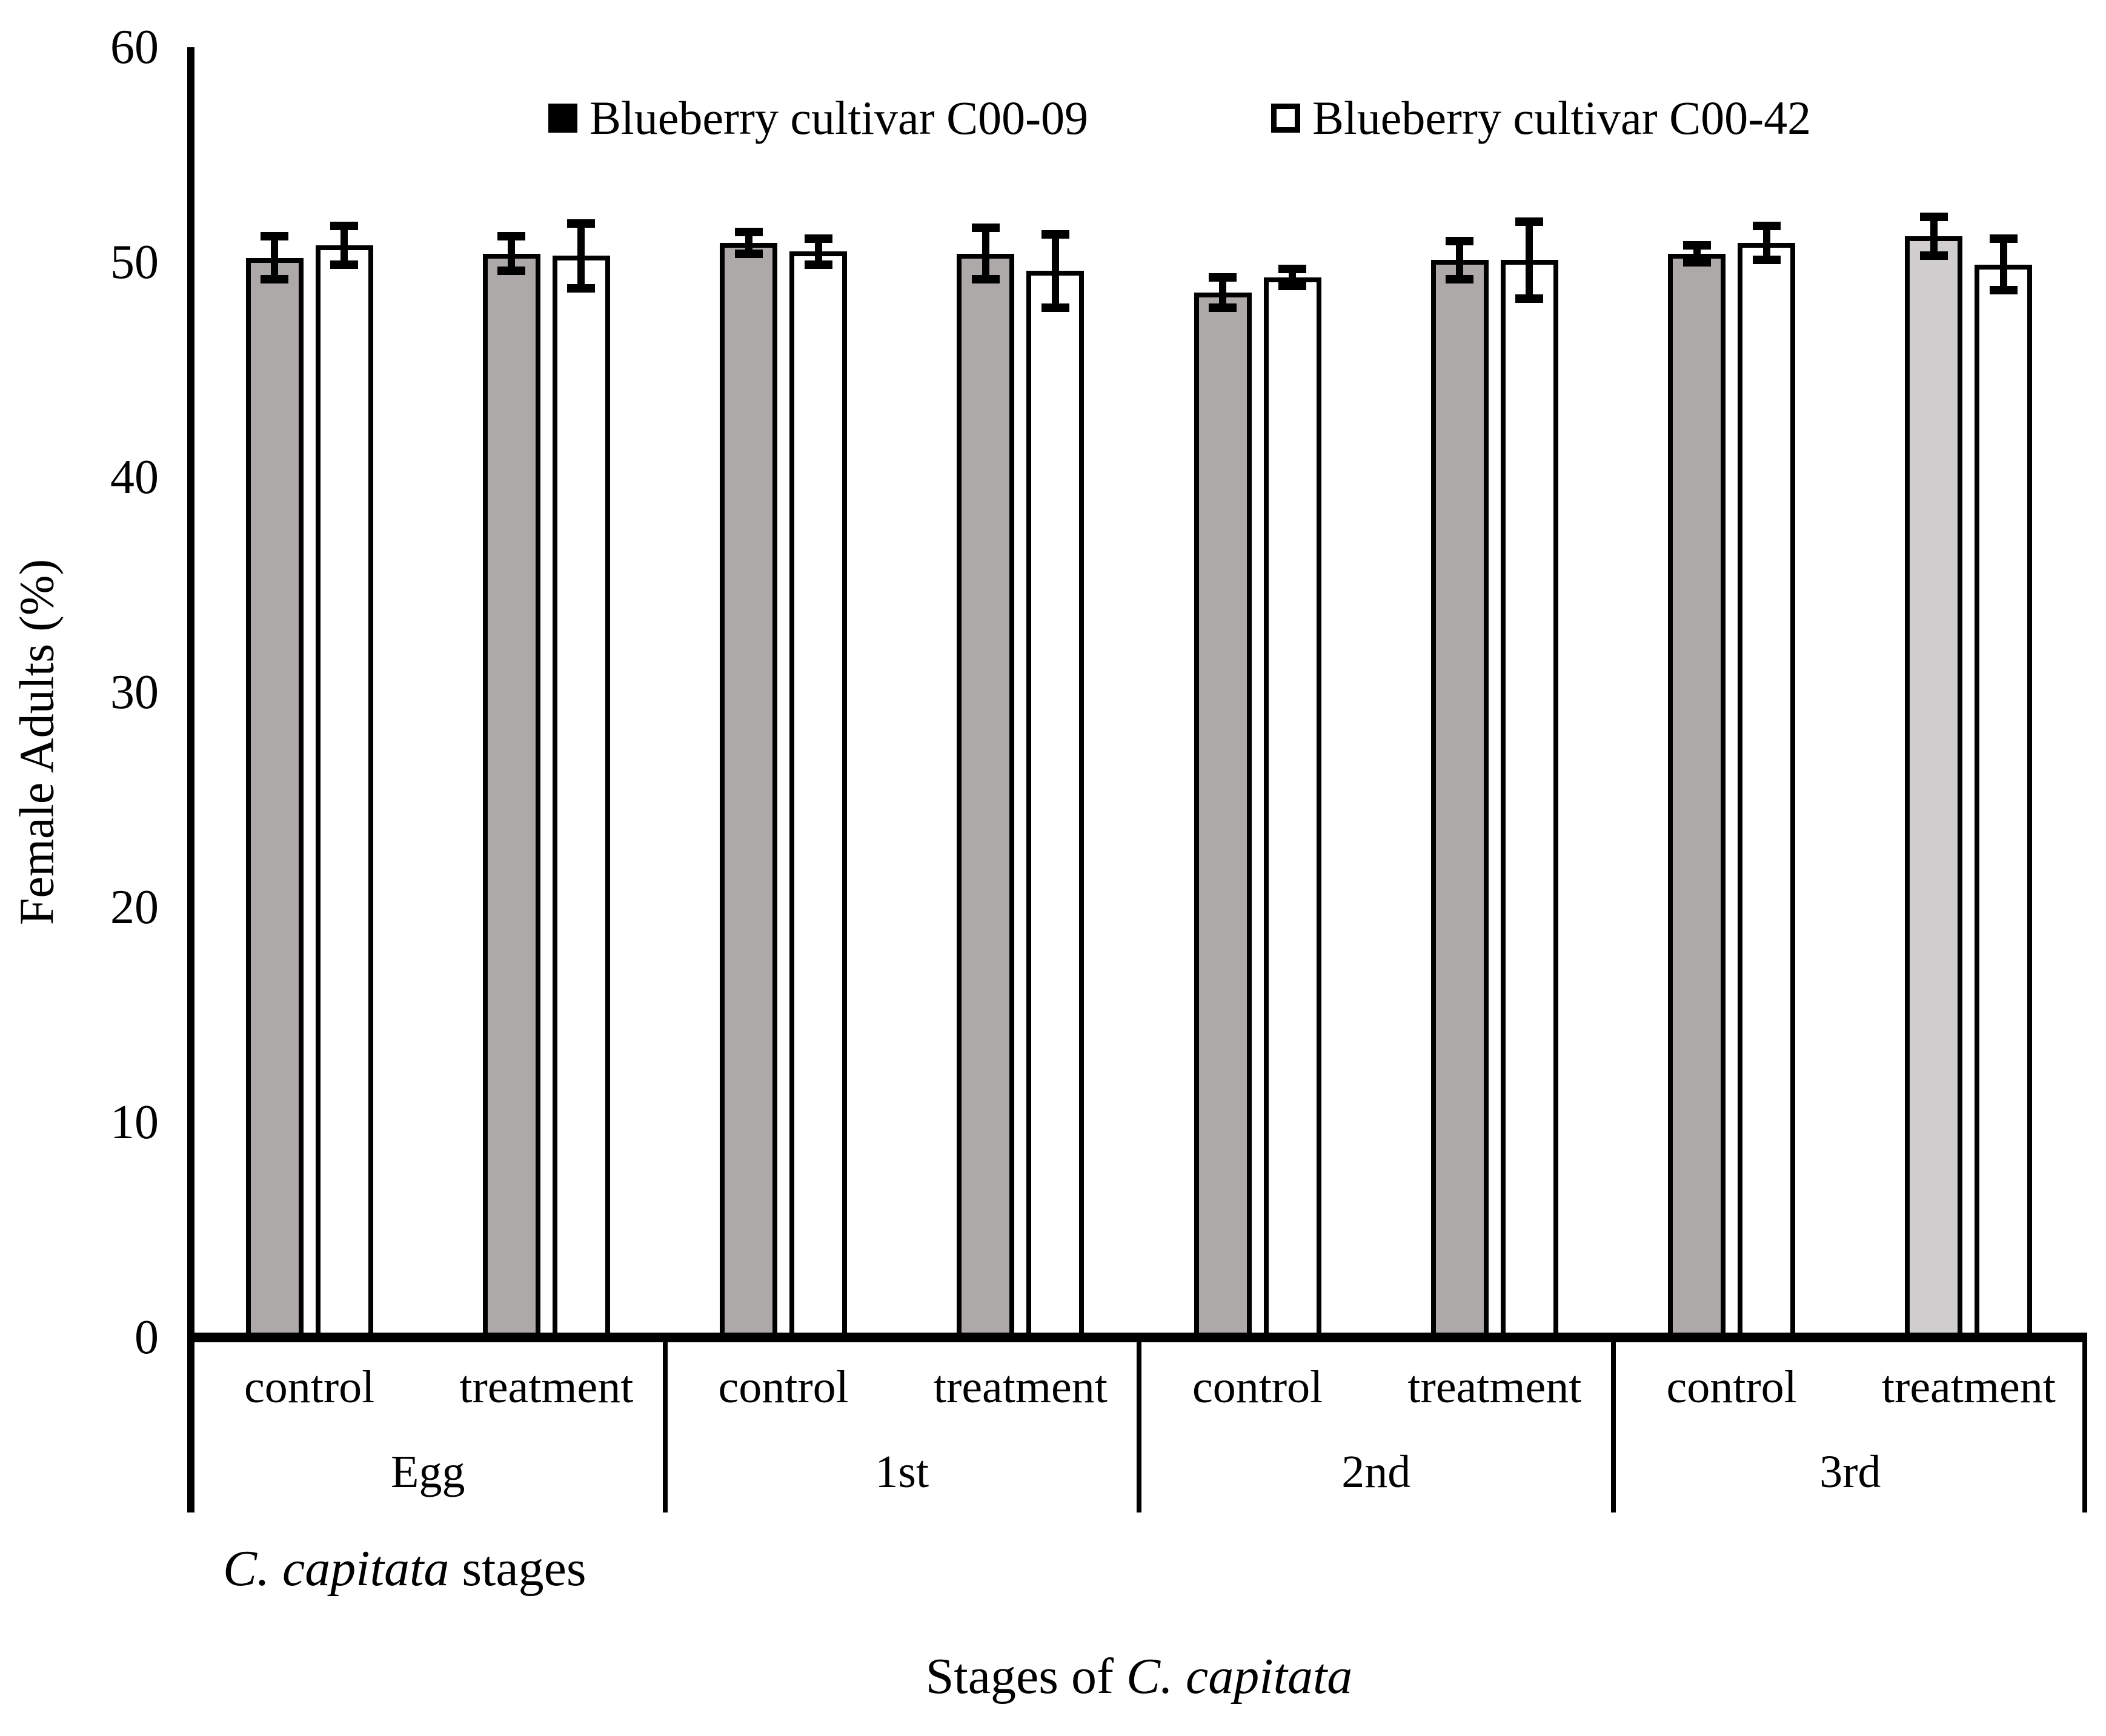 The image size is (2106, 1736). I want to click on y-tick-label: 50, so click(134, 262).